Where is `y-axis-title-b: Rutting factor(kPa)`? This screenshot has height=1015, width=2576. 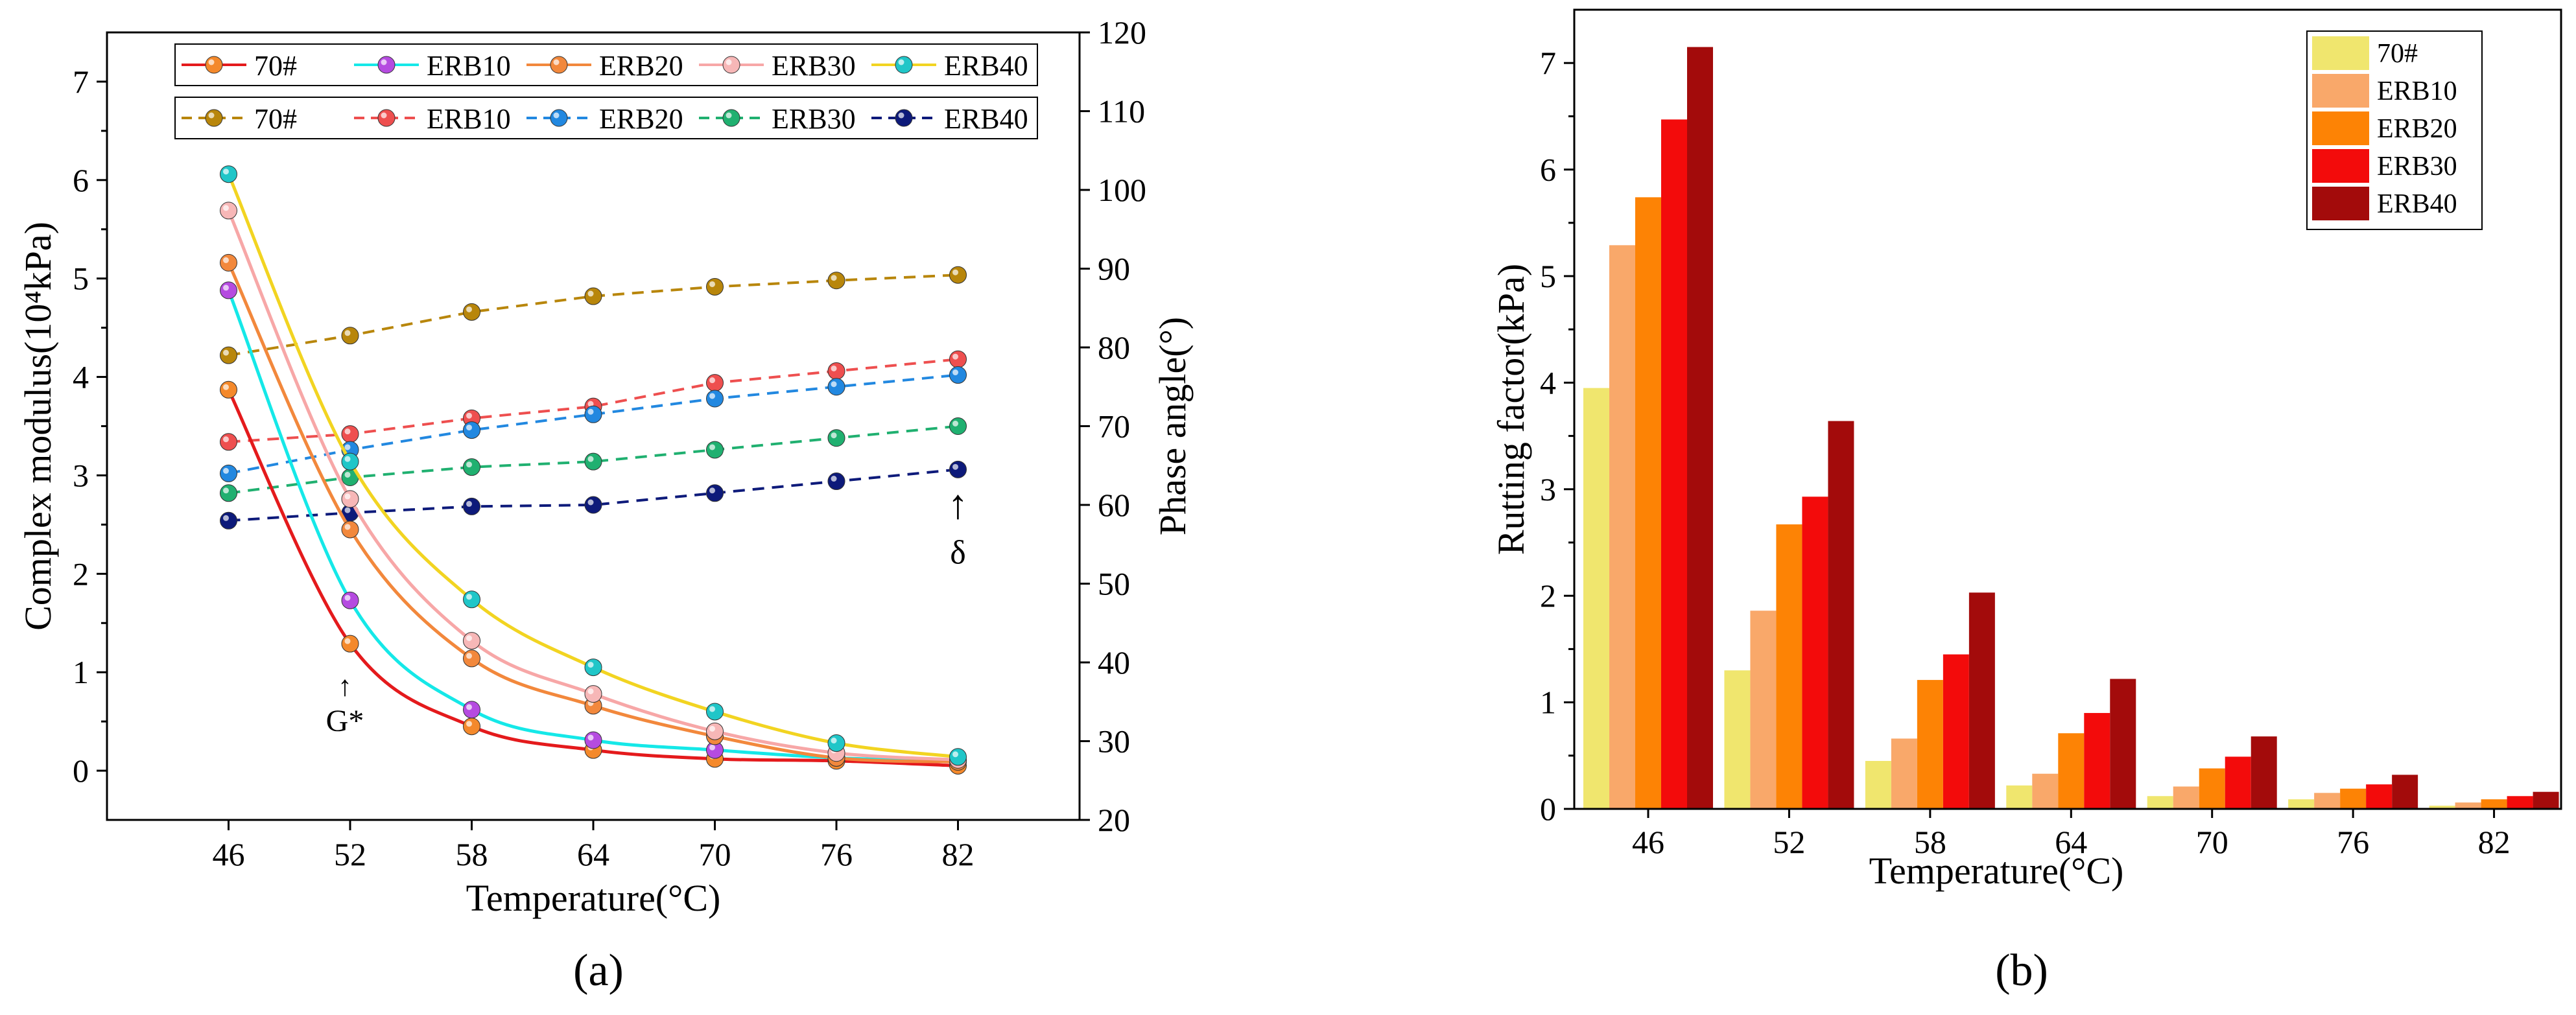
y-axis-title-b: Rutting factor(kPa) is located at coordinates (1511, 410).